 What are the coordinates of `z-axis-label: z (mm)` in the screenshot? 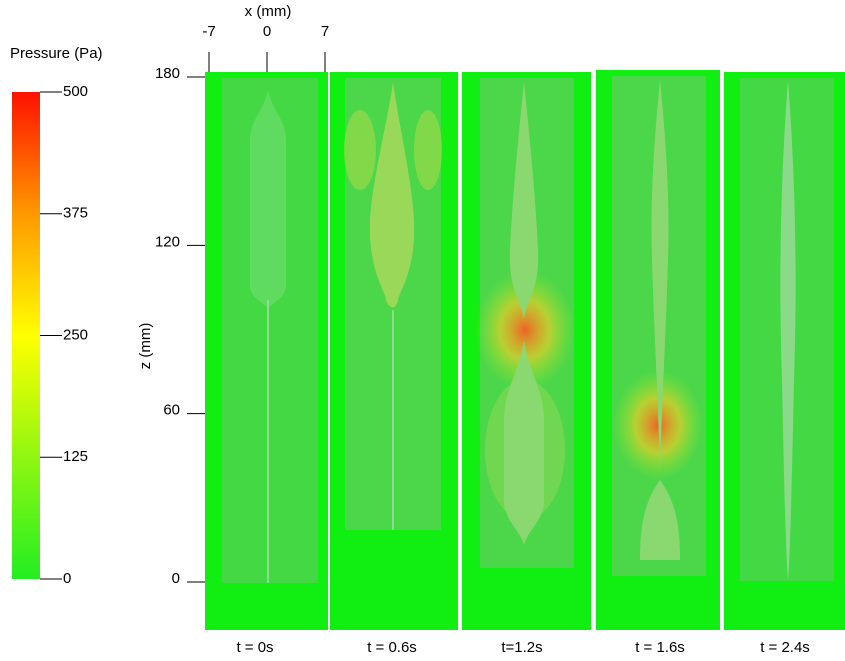 It's located at (145, 346).